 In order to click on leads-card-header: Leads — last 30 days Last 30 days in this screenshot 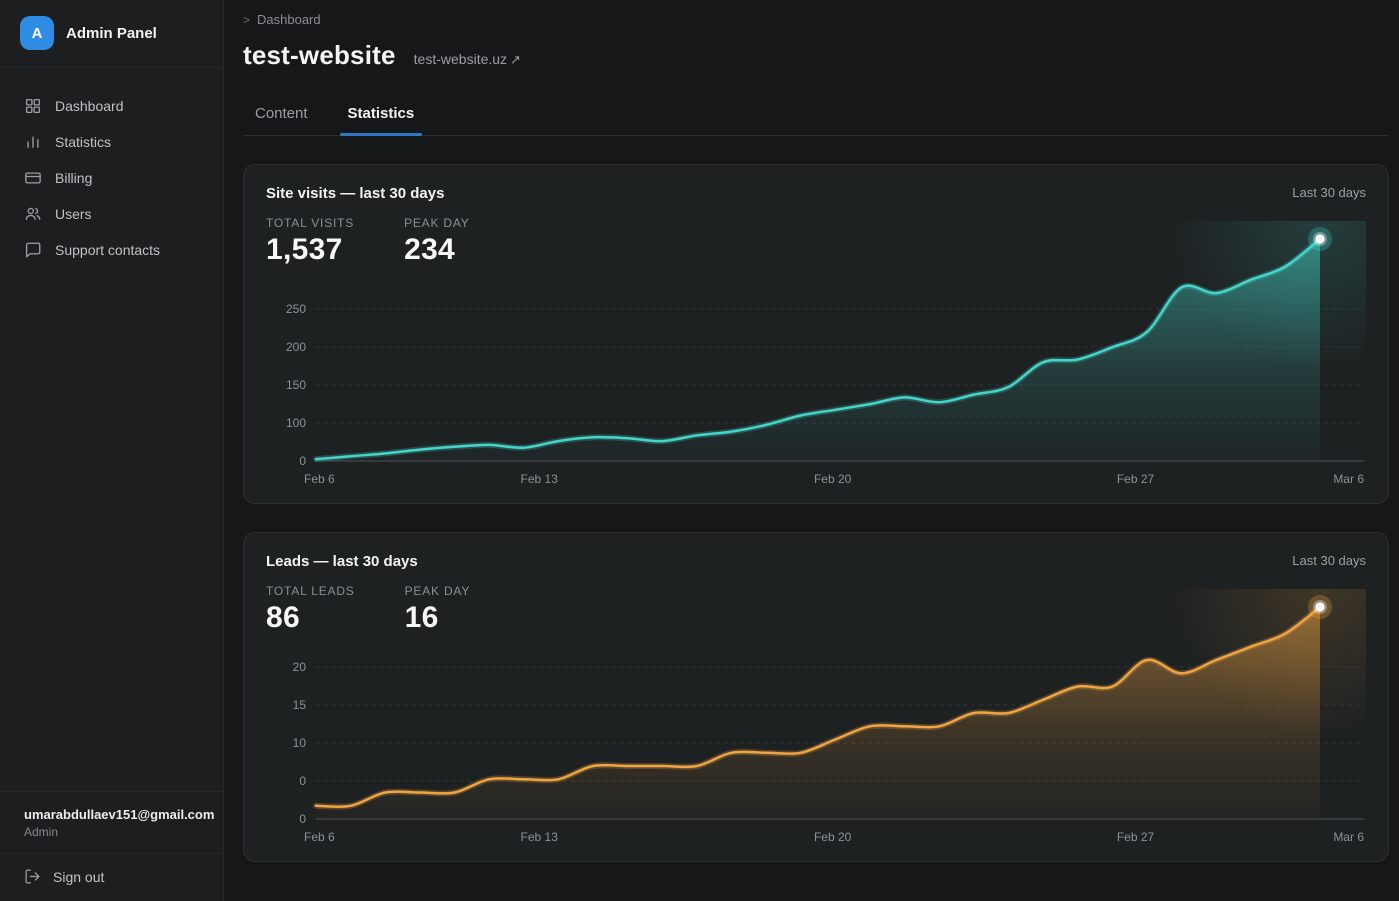, I will do `click(816, 561)`.